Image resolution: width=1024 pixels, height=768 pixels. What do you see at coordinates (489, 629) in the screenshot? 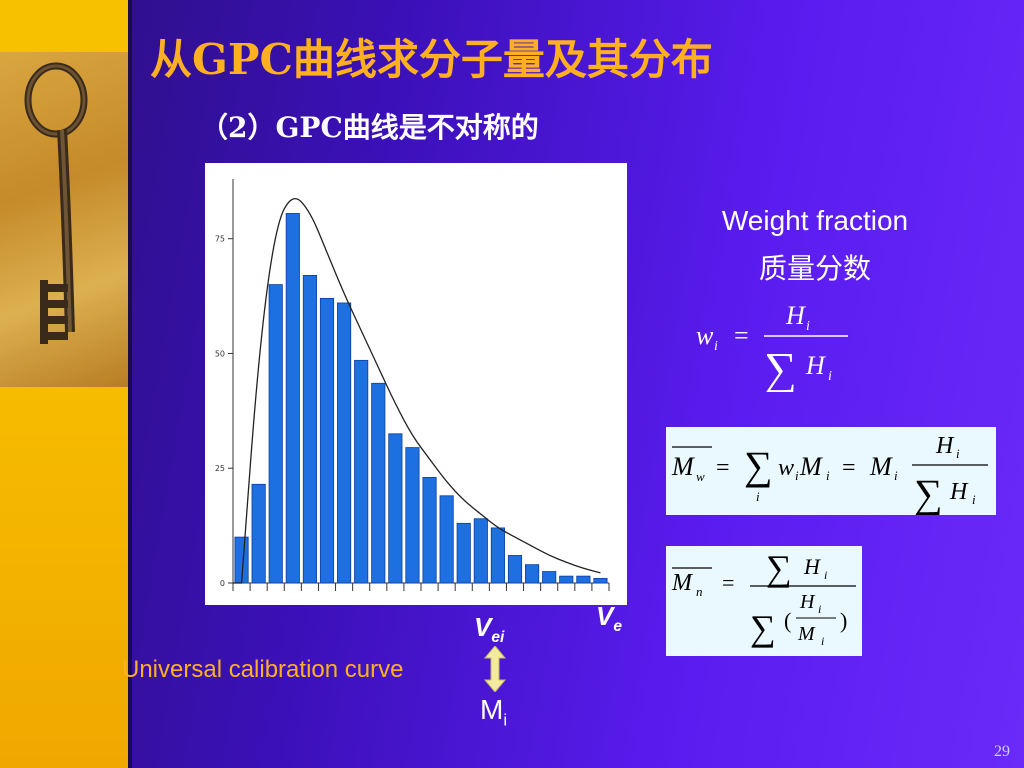
I see `vei-label: Vei` at bounding box center [489, 629].